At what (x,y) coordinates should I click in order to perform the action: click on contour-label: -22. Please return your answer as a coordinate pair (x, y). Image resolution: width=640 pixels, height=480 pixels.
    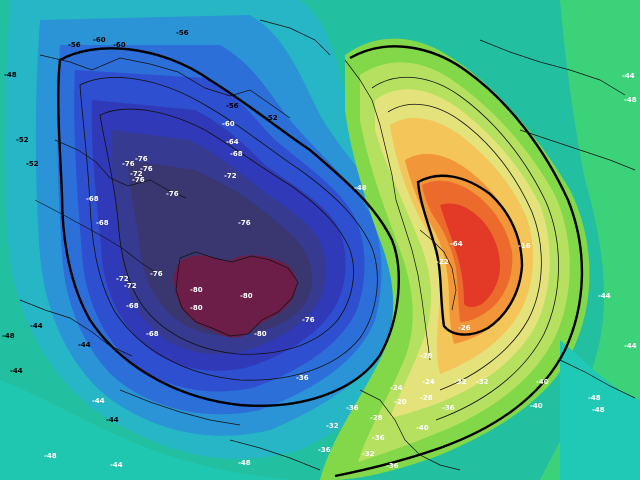
    Looking at the image, I should click on (442, 262).